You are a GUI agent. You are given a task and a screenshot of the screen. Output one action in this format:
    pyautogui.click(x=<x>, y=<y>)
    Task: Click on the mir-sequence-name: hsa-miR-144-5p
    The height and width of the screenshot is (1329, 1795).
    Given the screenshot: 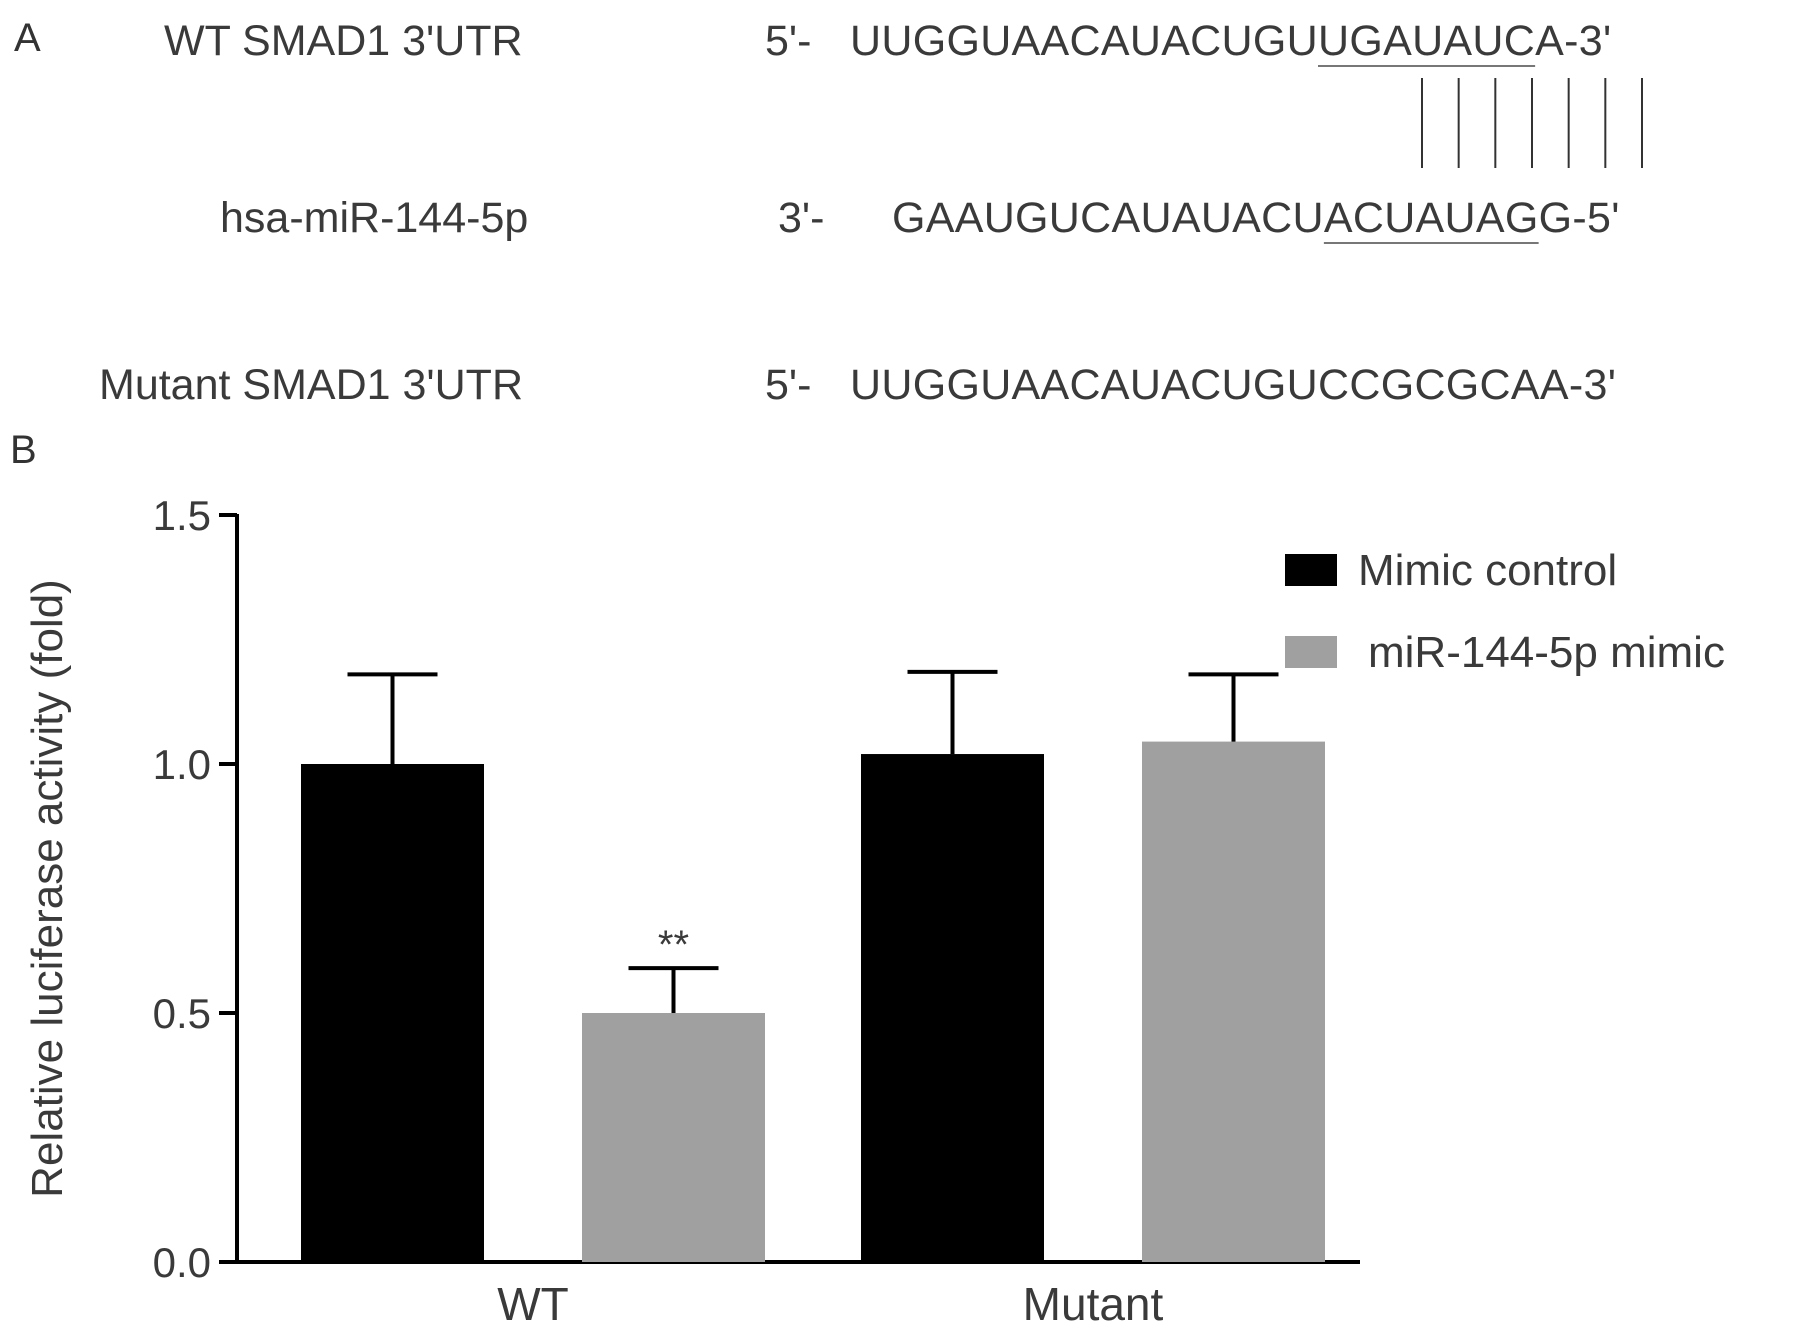 What is the action you would take?
    pyautogui.click(x=374, y=218)
    